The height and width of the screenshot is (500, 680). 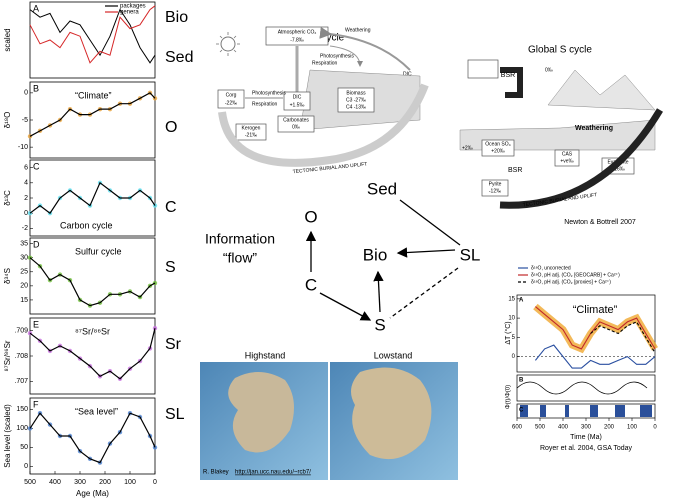 I want to click on biomass: Biomass, so click(x=356, y=93).